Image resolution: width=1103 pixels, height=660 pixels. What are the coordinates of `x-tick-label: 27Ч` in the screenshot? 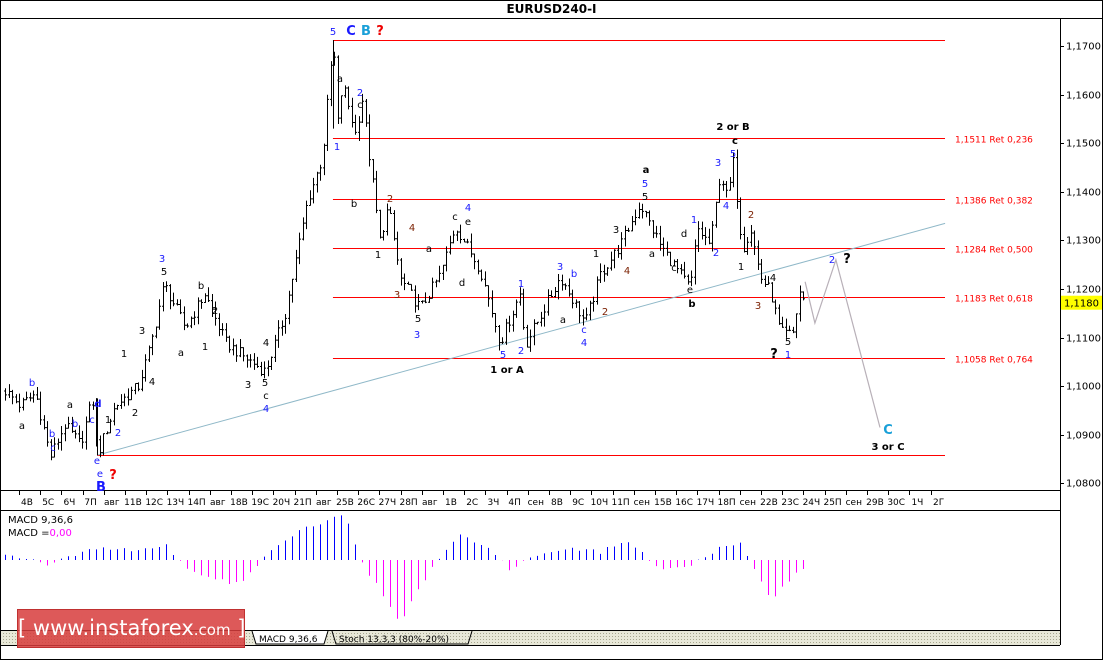 It's located at (388, 503).